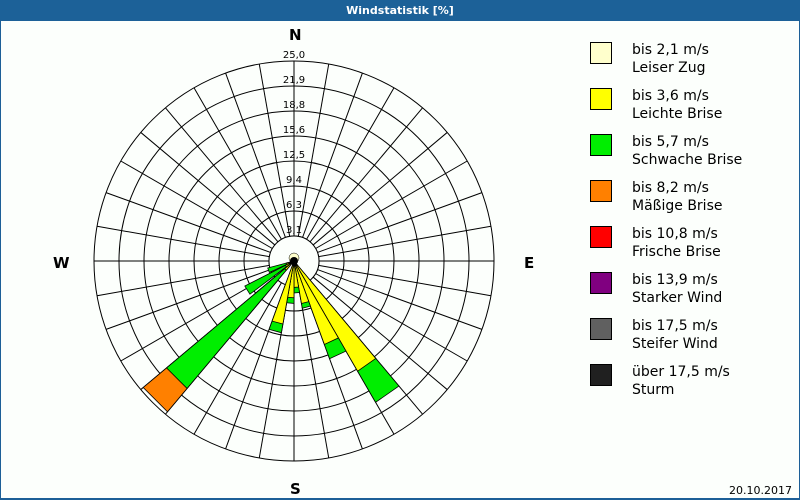 The width and height of the screenshot is (800, 500). Describe the element at coordinates (295, 489) in the screenshot. I see `compass-south-label: S` at that location.